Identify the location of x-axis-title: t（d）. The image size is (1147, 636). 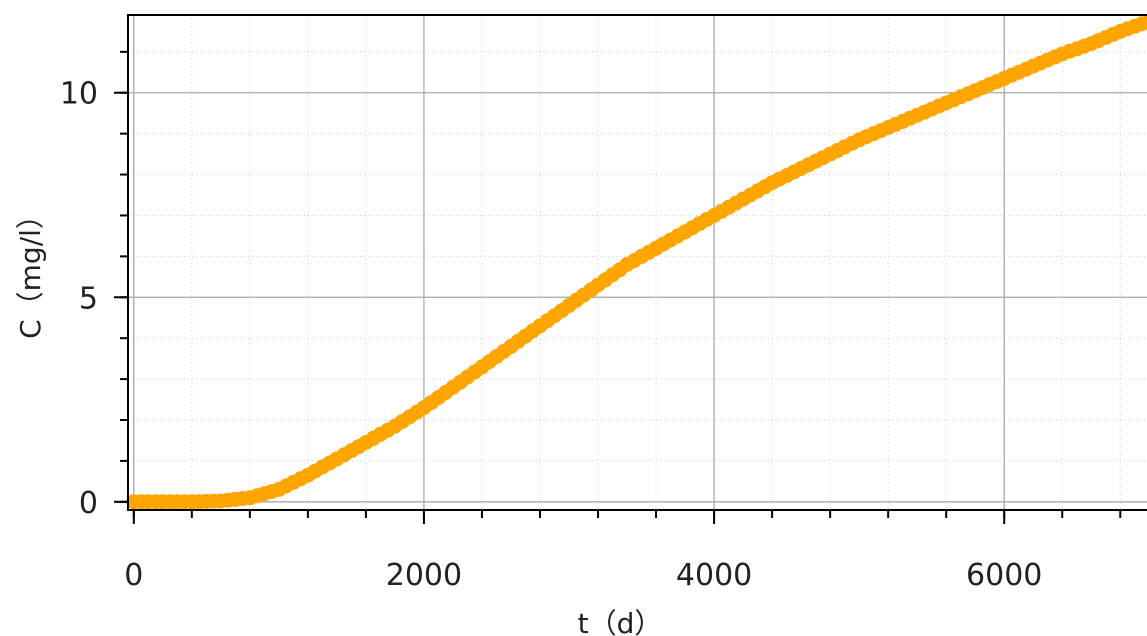
(620, 621).